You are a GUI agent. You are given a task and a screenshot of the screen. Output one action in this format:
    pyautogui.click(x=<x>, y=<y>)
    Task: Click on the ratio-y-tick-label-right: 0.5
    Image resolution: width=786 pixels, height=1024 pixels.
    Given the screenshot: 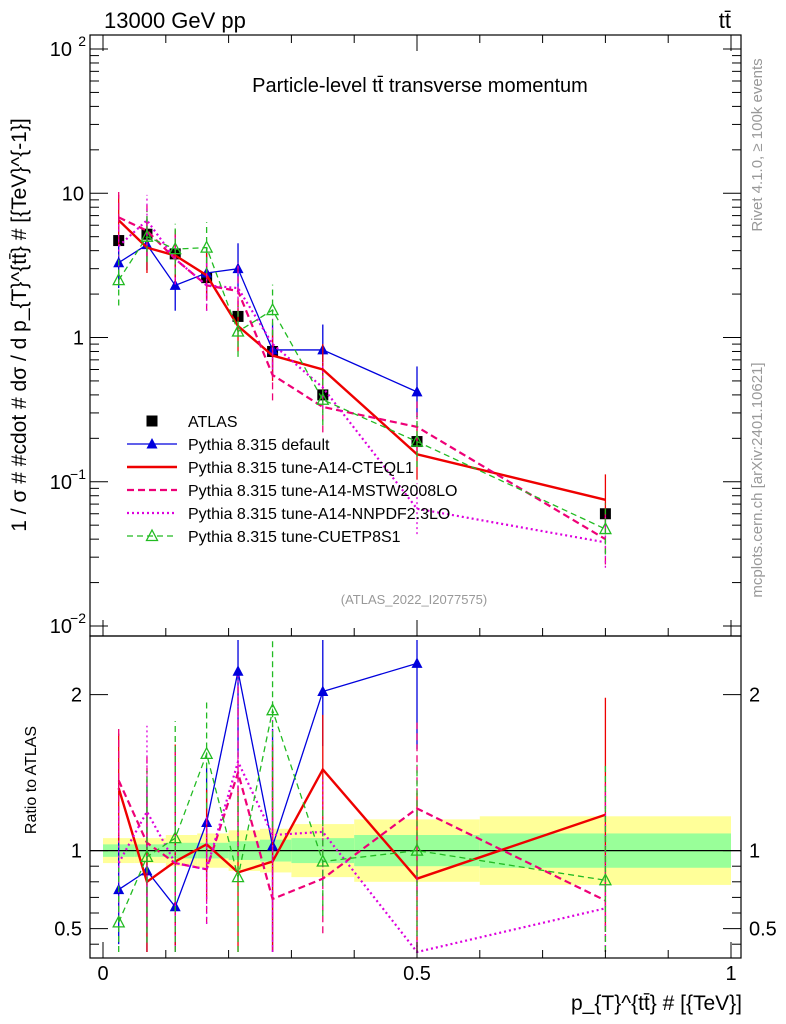 What is the action you would take?
    pyautogui.click(x=763, y=930)
    